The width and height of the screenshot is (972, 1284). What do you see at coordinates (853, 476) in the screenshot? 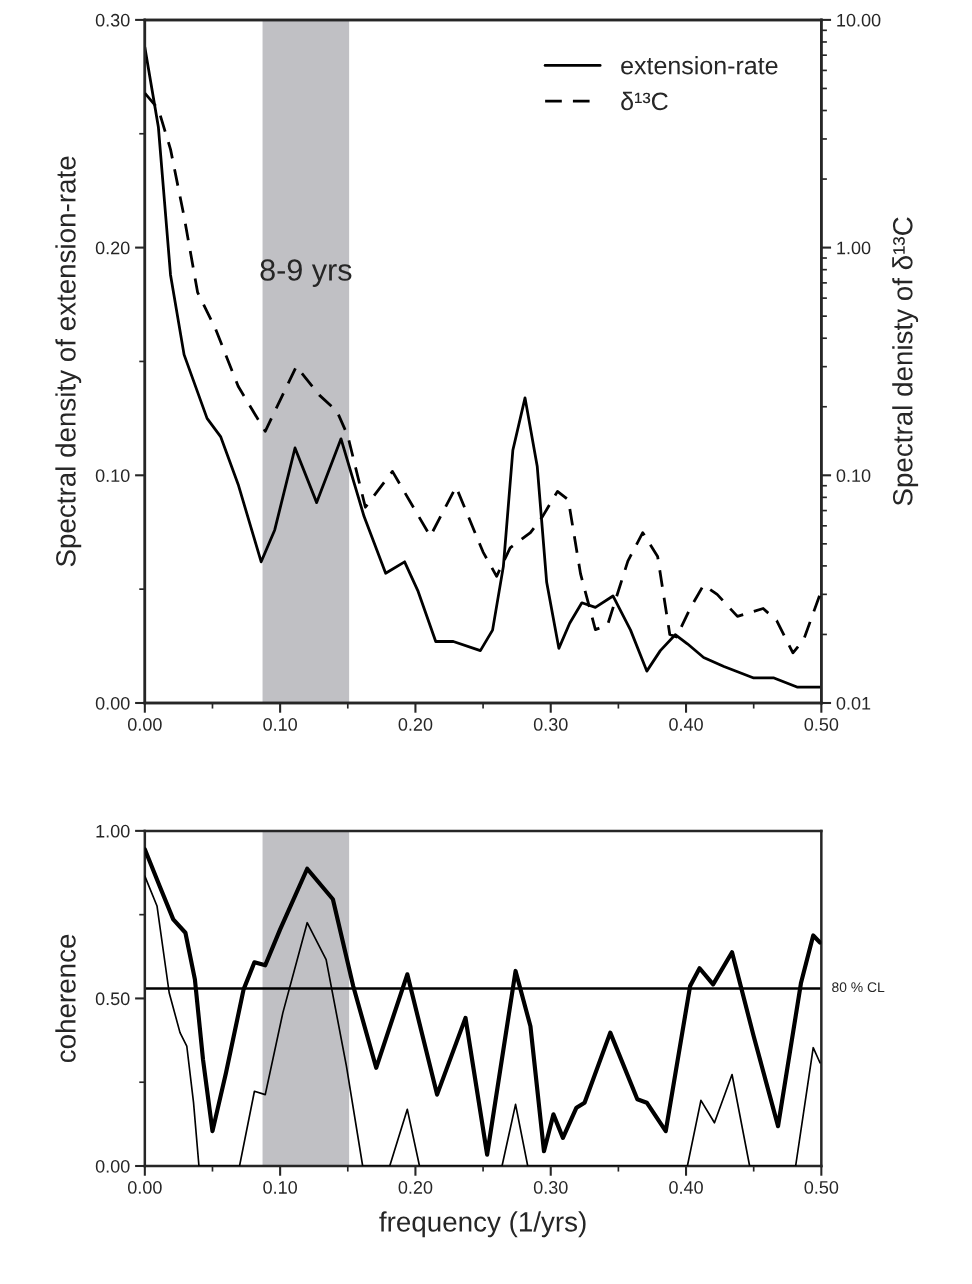
I see `y2-tick-label: 0.10` at bounding box center [853, 476].